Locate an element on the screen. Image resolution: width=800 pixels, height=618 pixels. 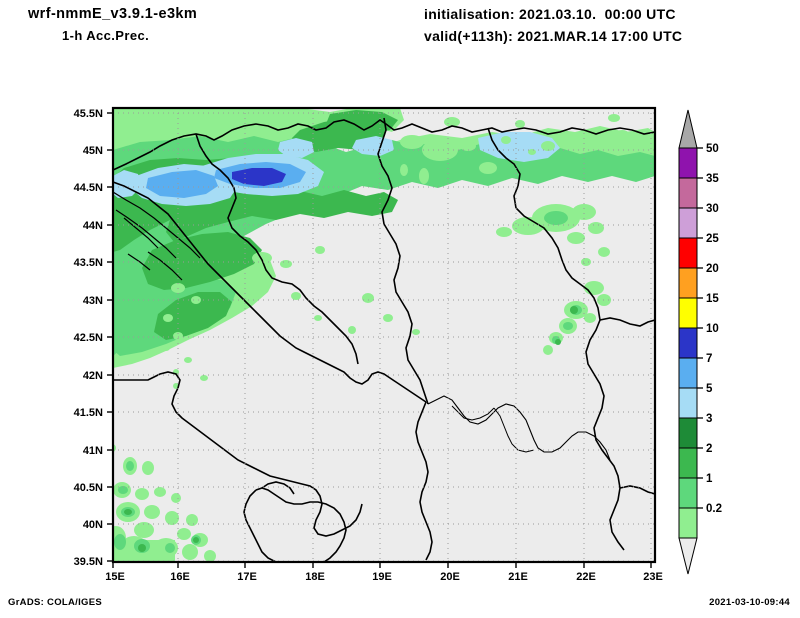
border-north is located at coordinates (384, 145).